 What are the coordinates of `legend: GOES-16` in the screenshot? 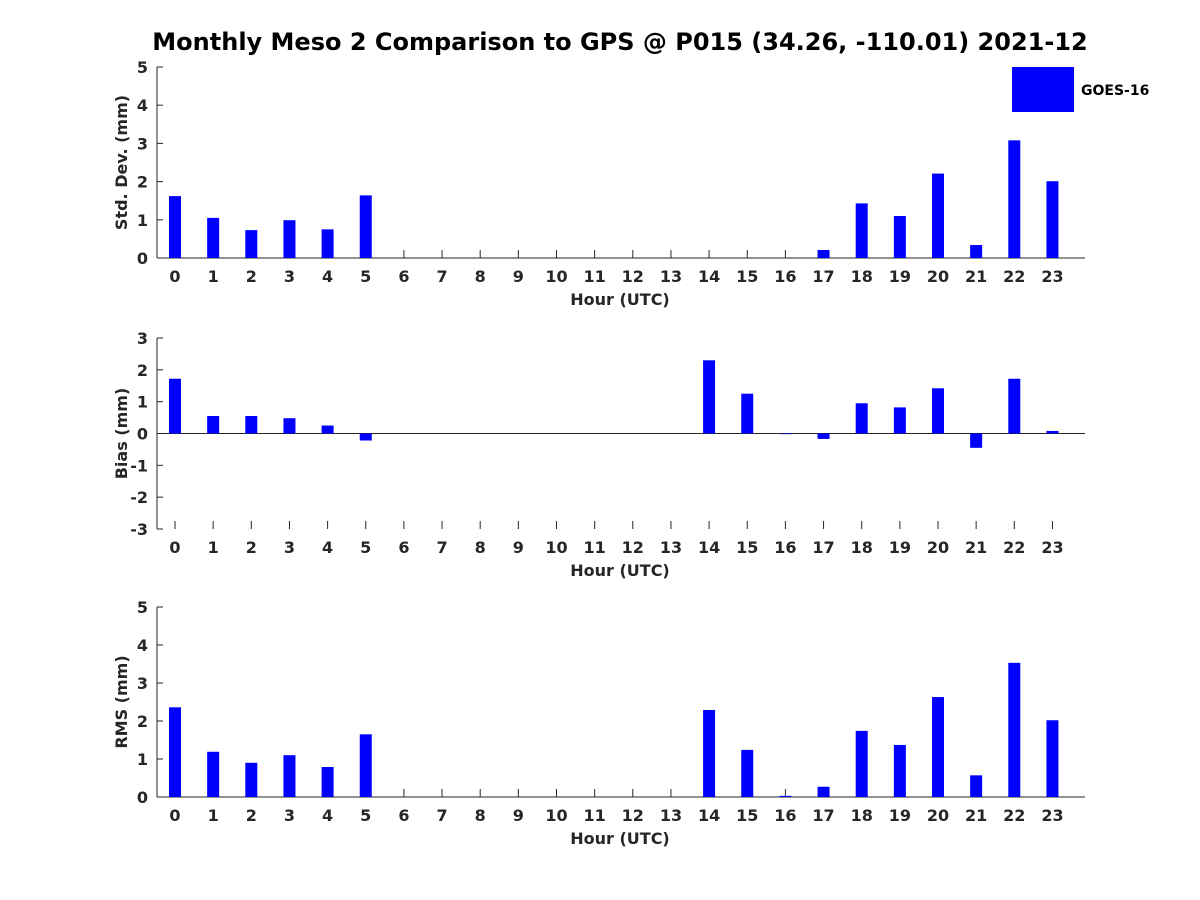 It's located at (1080, 89).